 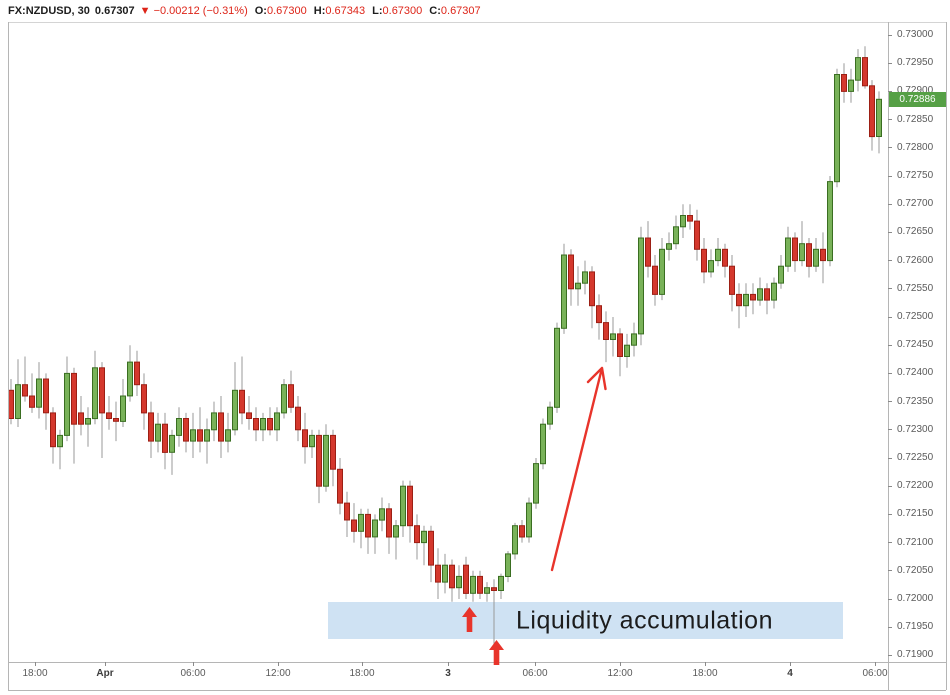 I want to click on price-axis-label: 0.72350, so click(x=915, y=401).